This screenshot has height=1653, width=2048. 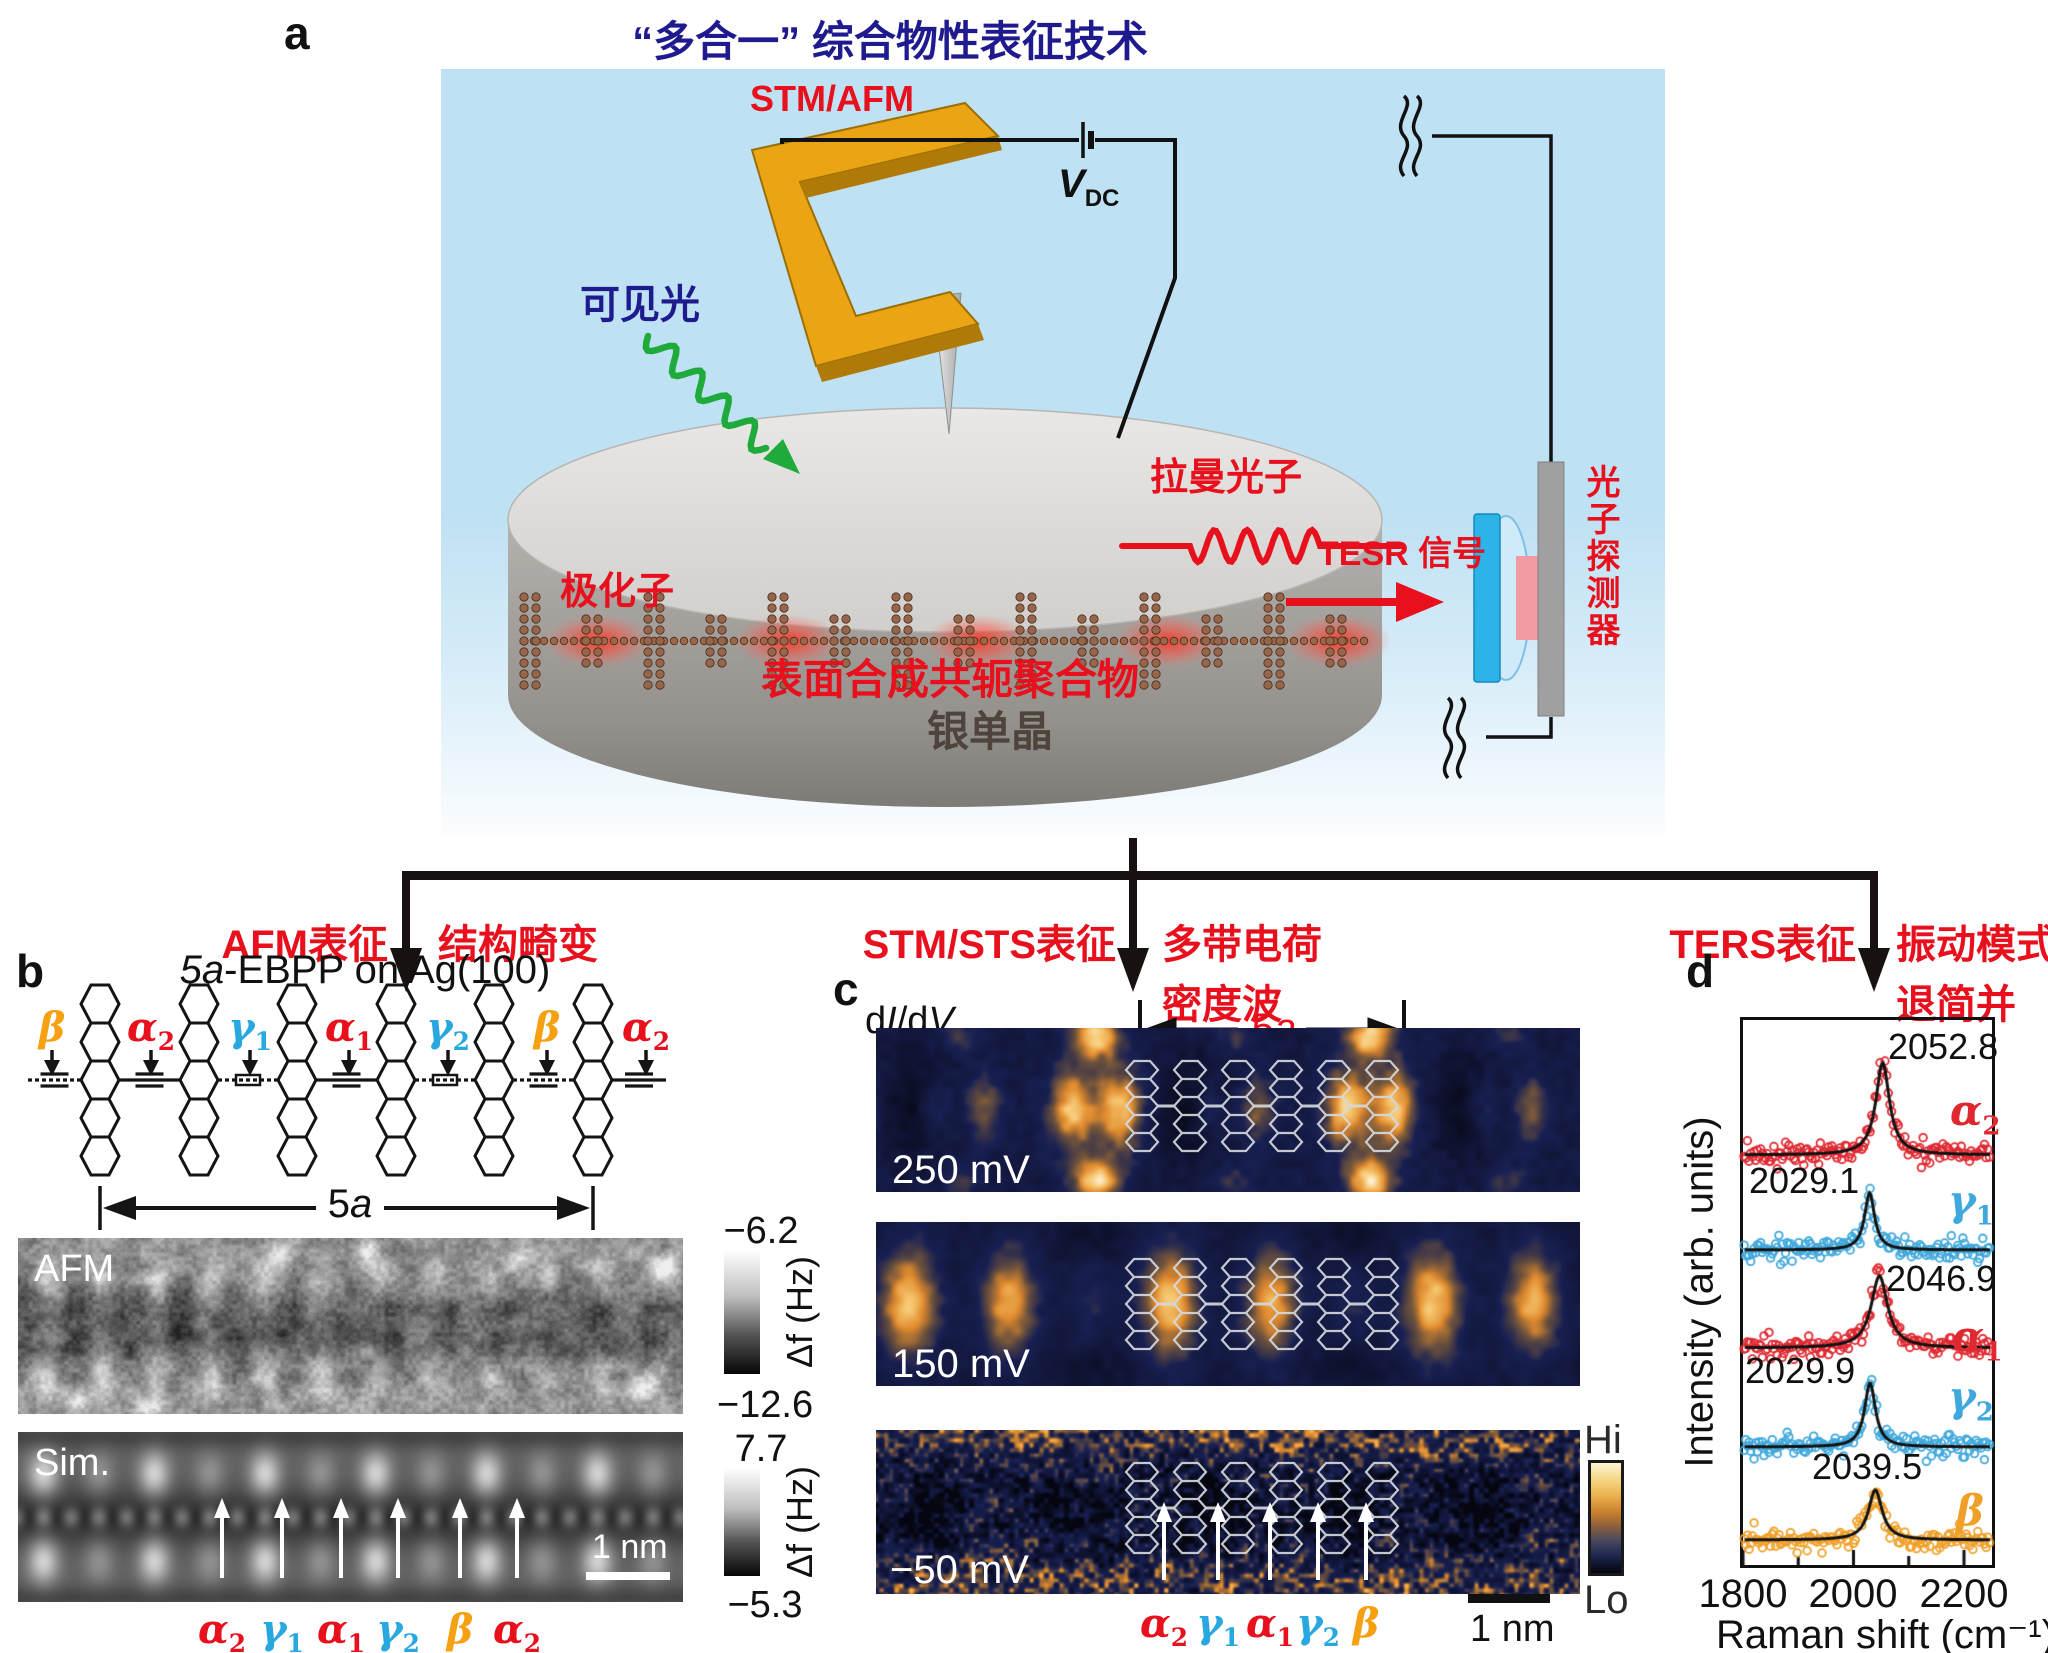 I want to click on detector-bar, so click(x=1551, y=589).